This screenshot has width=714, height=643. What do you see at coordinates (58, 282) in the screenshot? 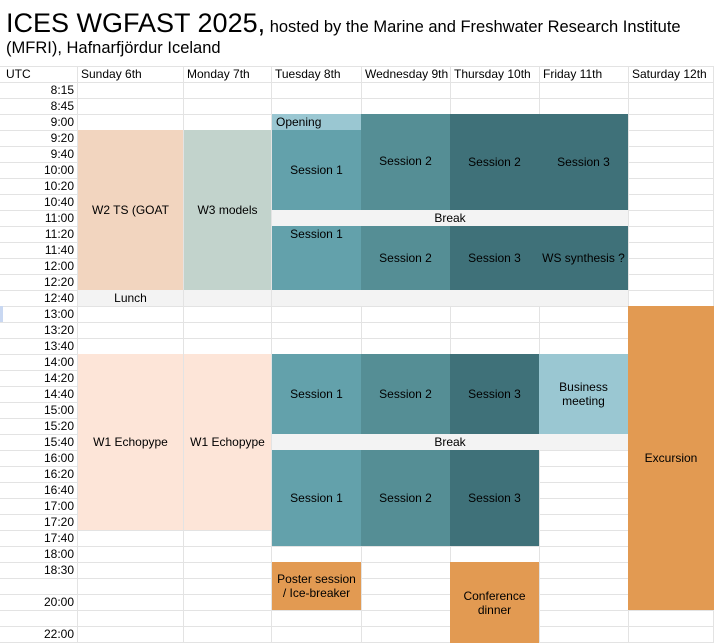
I see `time-label: 12:20` at bounding box center [58, 282].